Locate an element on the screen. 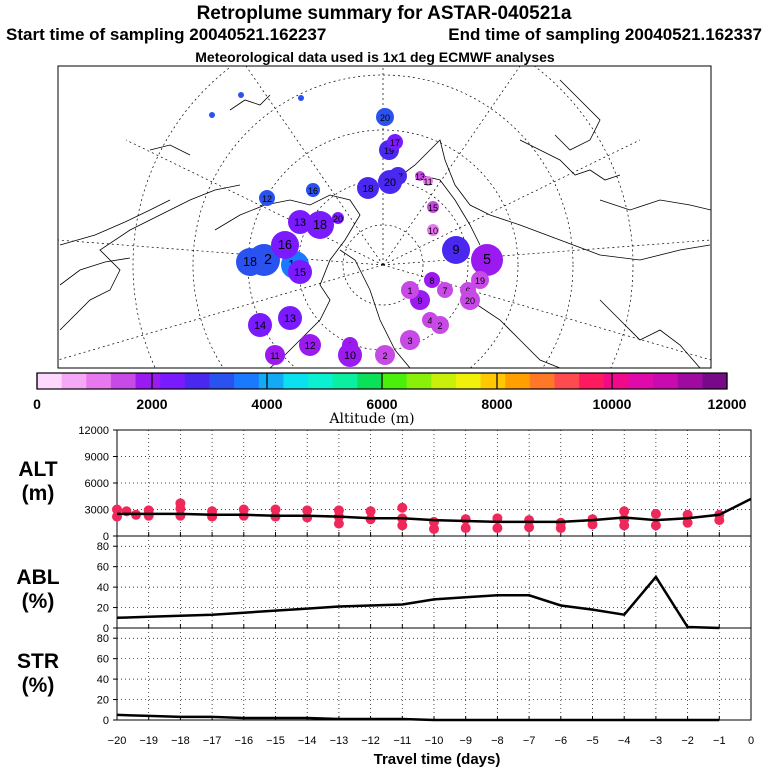 Image resolution: width=768 pixels, height=768 pixels. str-ytick-label: 60 is located at coordinates (103, 660).